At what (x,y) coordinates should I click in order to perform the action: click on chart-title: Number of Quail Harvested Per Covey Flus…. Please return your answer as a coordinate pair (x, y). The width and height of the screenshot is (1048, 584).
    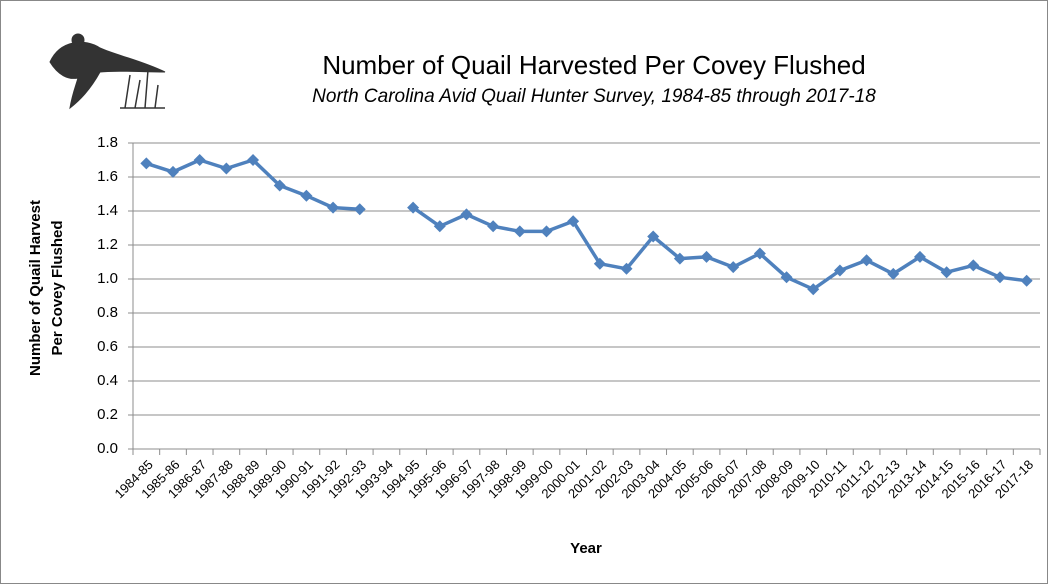
    Looking at the image, I should click on (593, 65).